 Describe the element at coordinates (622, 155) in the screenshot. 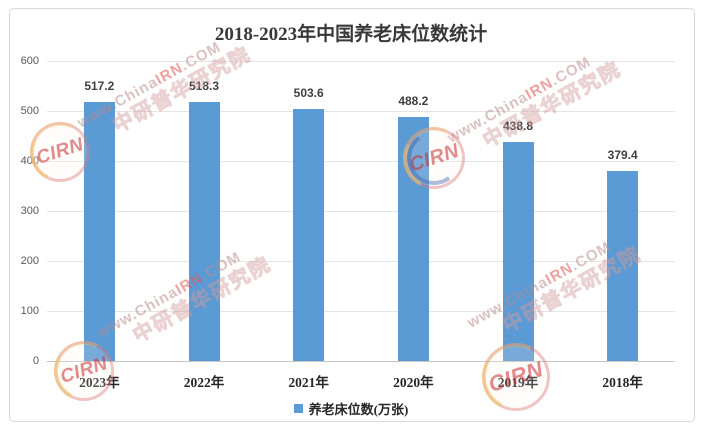

I see `bar-value-label: 379.4` at that location.